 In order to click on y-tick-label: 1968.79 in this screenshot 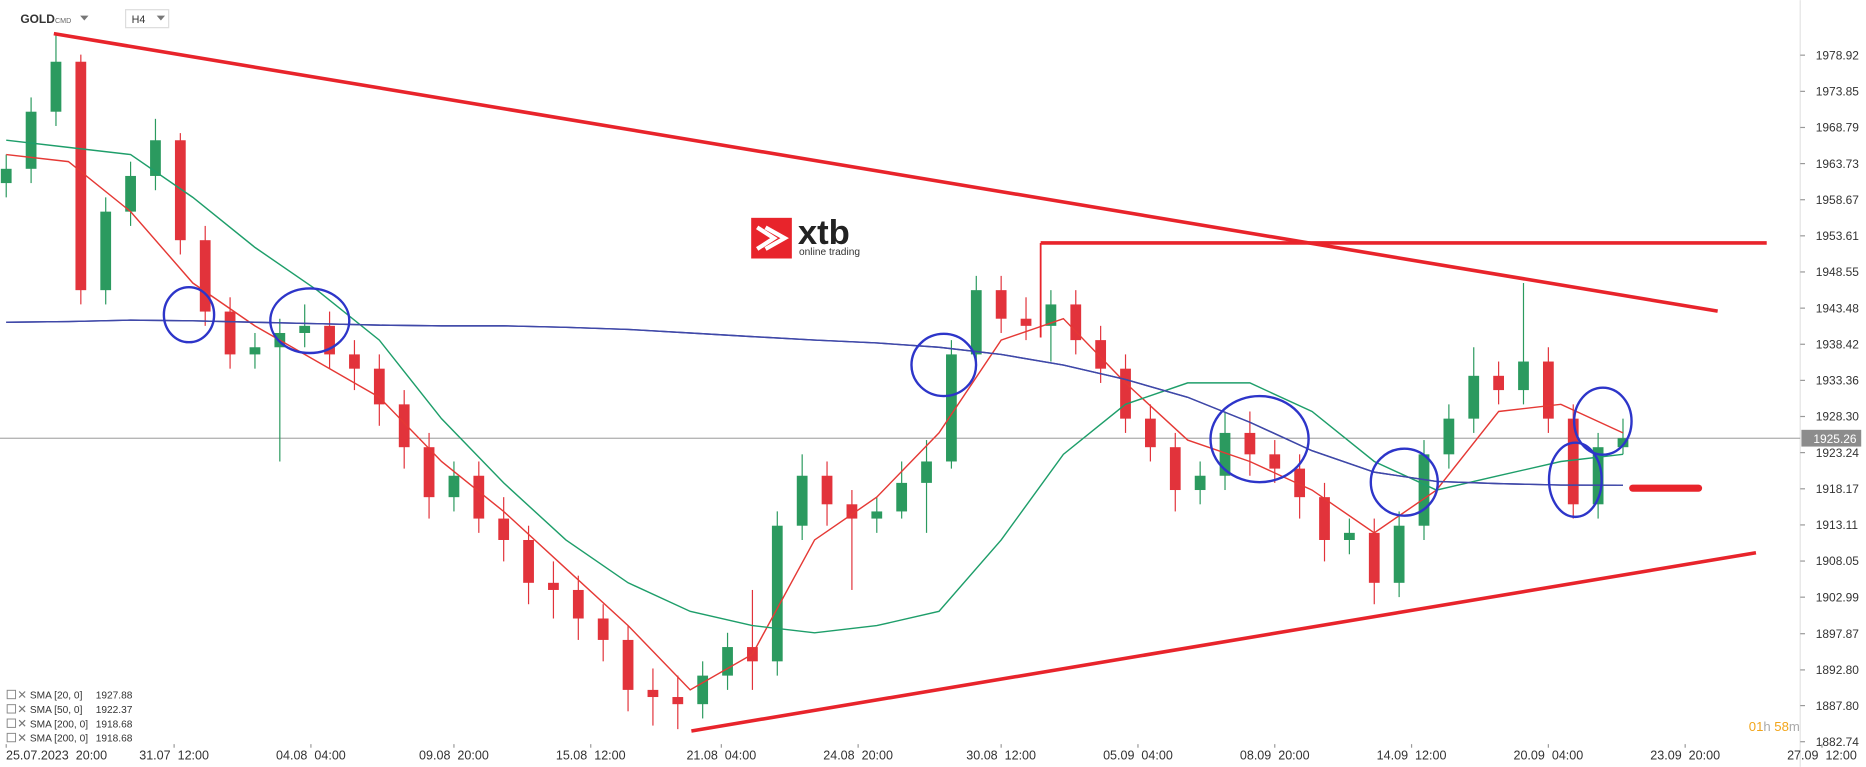, I will do `click(1838, 128)`.